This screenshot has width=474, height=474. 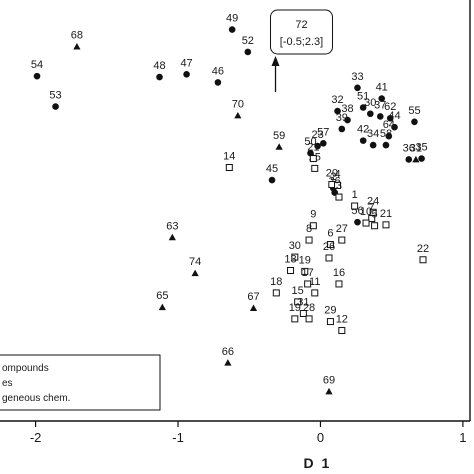 I want to click on data-point: 19, so click(x=295, y=312).